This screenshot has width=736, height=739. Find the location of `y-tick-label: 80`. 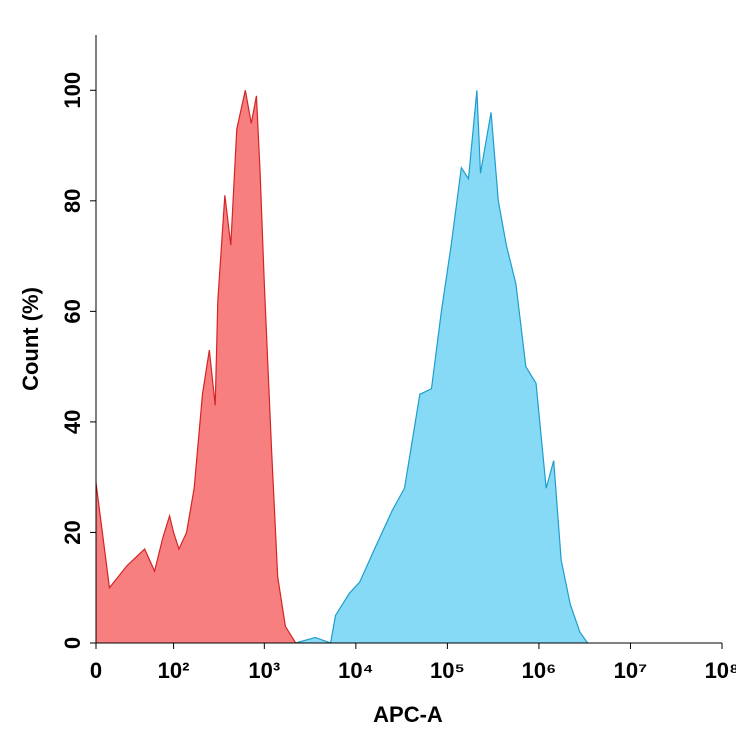

y-tick-label: 80 is located at coordinates (72, 201).